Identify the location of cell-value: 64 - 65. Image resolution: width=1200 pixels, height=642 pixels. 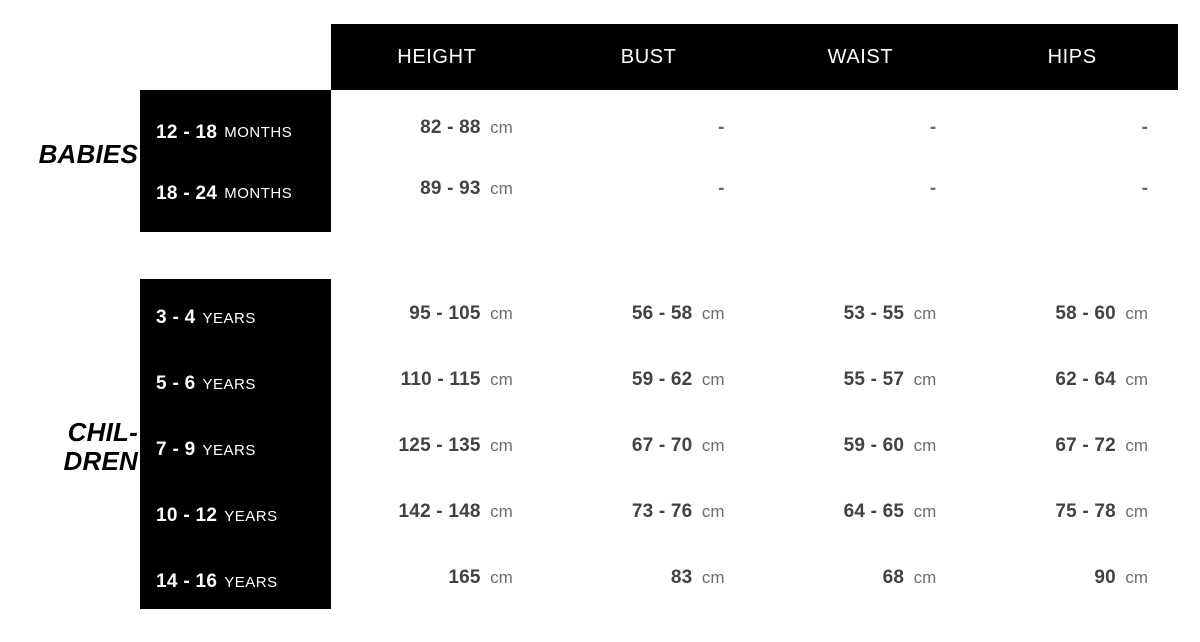
(874, 511).